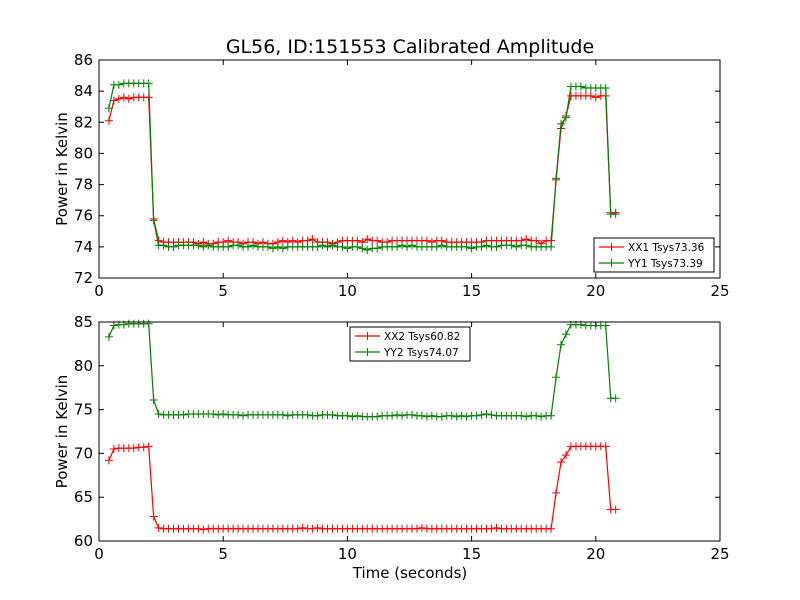 This screenshot has width=800, height=600. What do you see at coordinates (410, 573) in the screenshot?
I see `x-axis-label: Time (seconds)` at bounding box center [410, 573].